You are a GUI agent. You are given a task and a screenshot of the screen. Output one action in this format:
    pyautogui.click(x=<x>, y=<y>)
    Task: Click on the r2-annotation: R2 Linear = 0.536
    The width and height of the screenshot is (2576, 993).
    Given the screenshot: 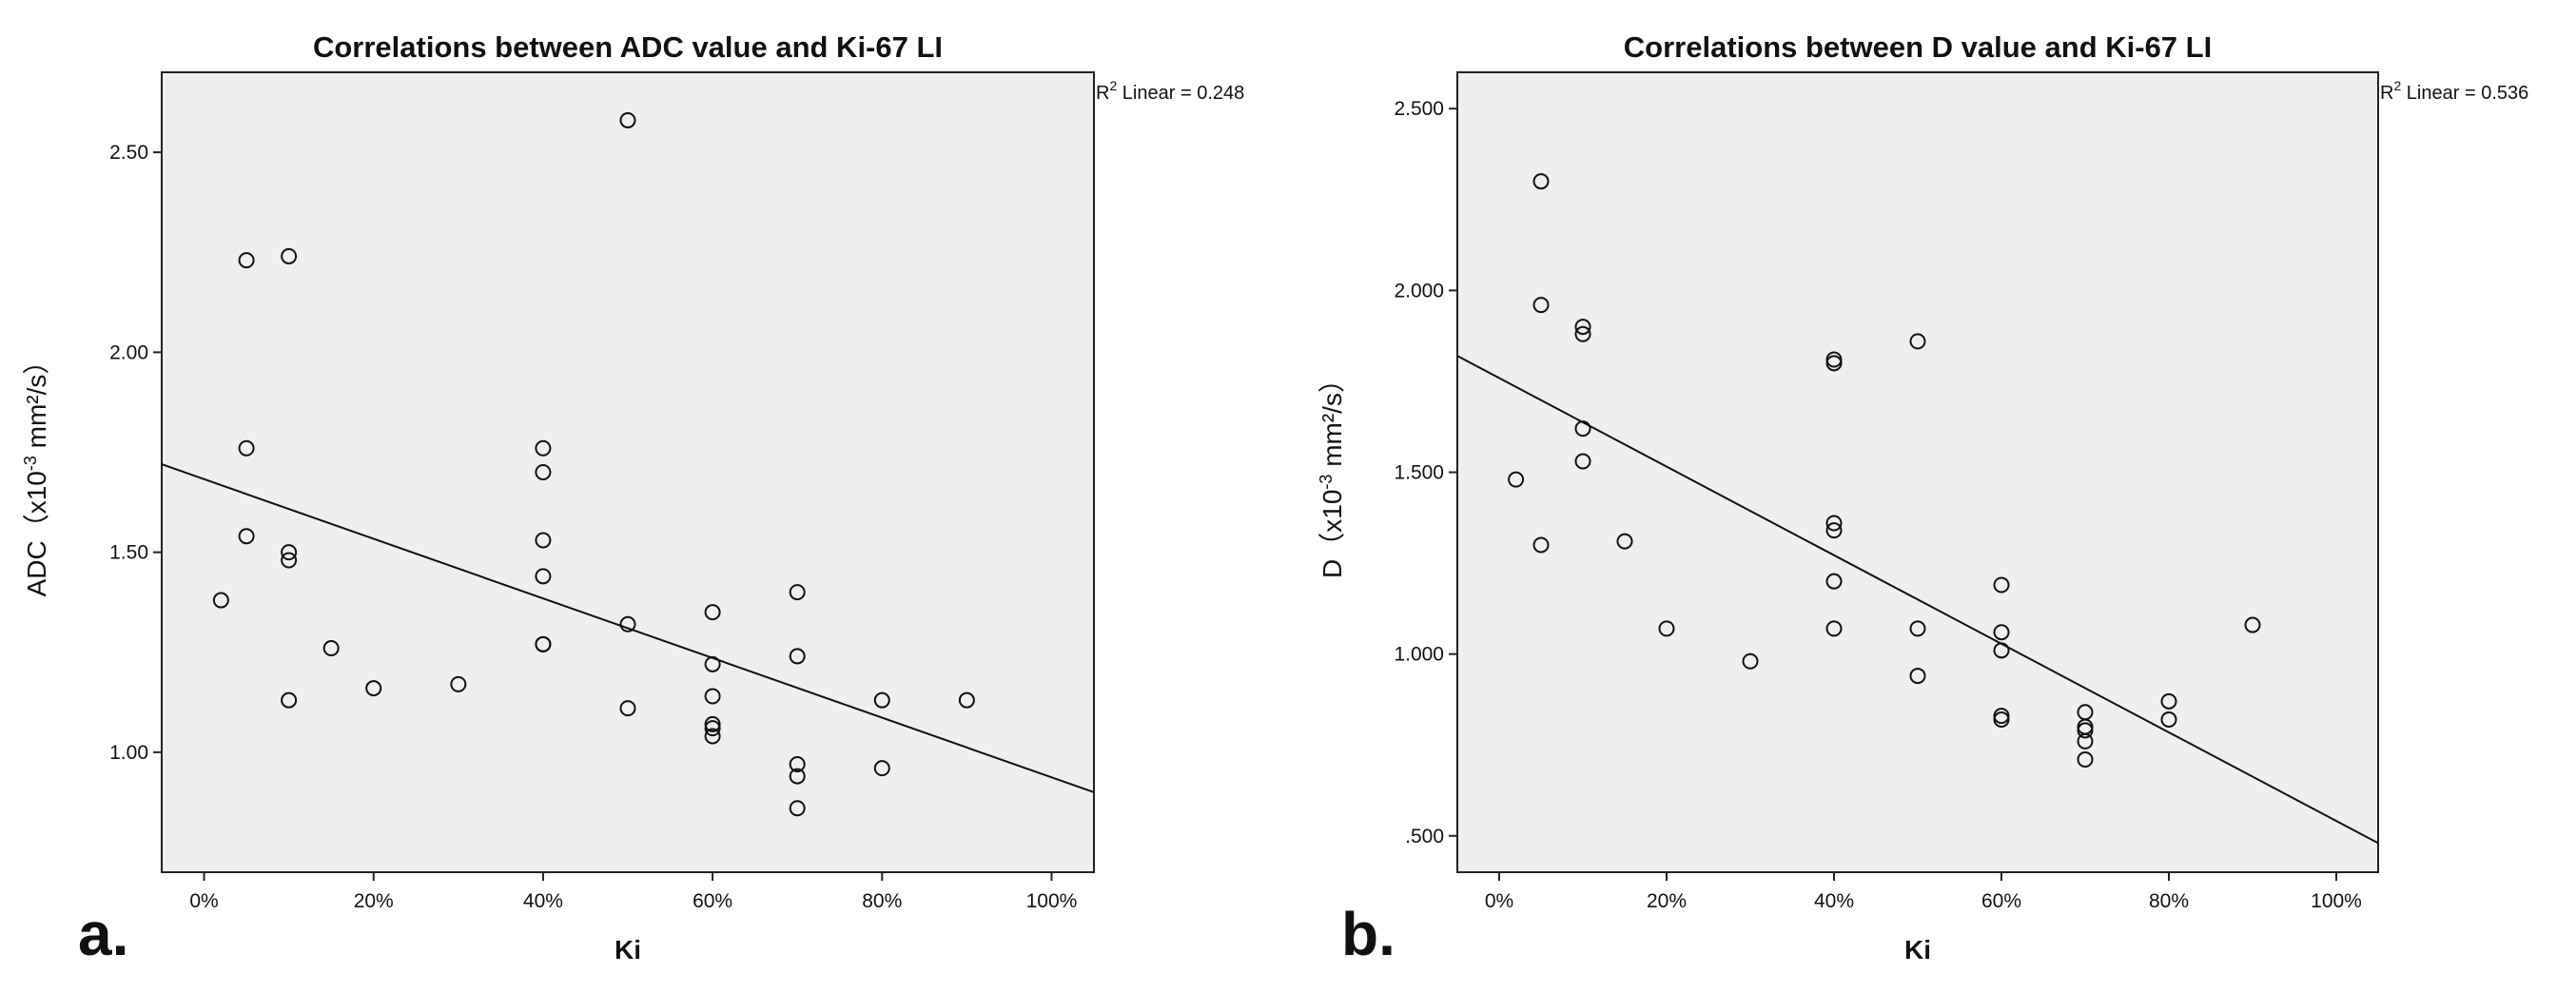 What is the action you would take?
    pyautogui.click(x=2454, y=91)
    